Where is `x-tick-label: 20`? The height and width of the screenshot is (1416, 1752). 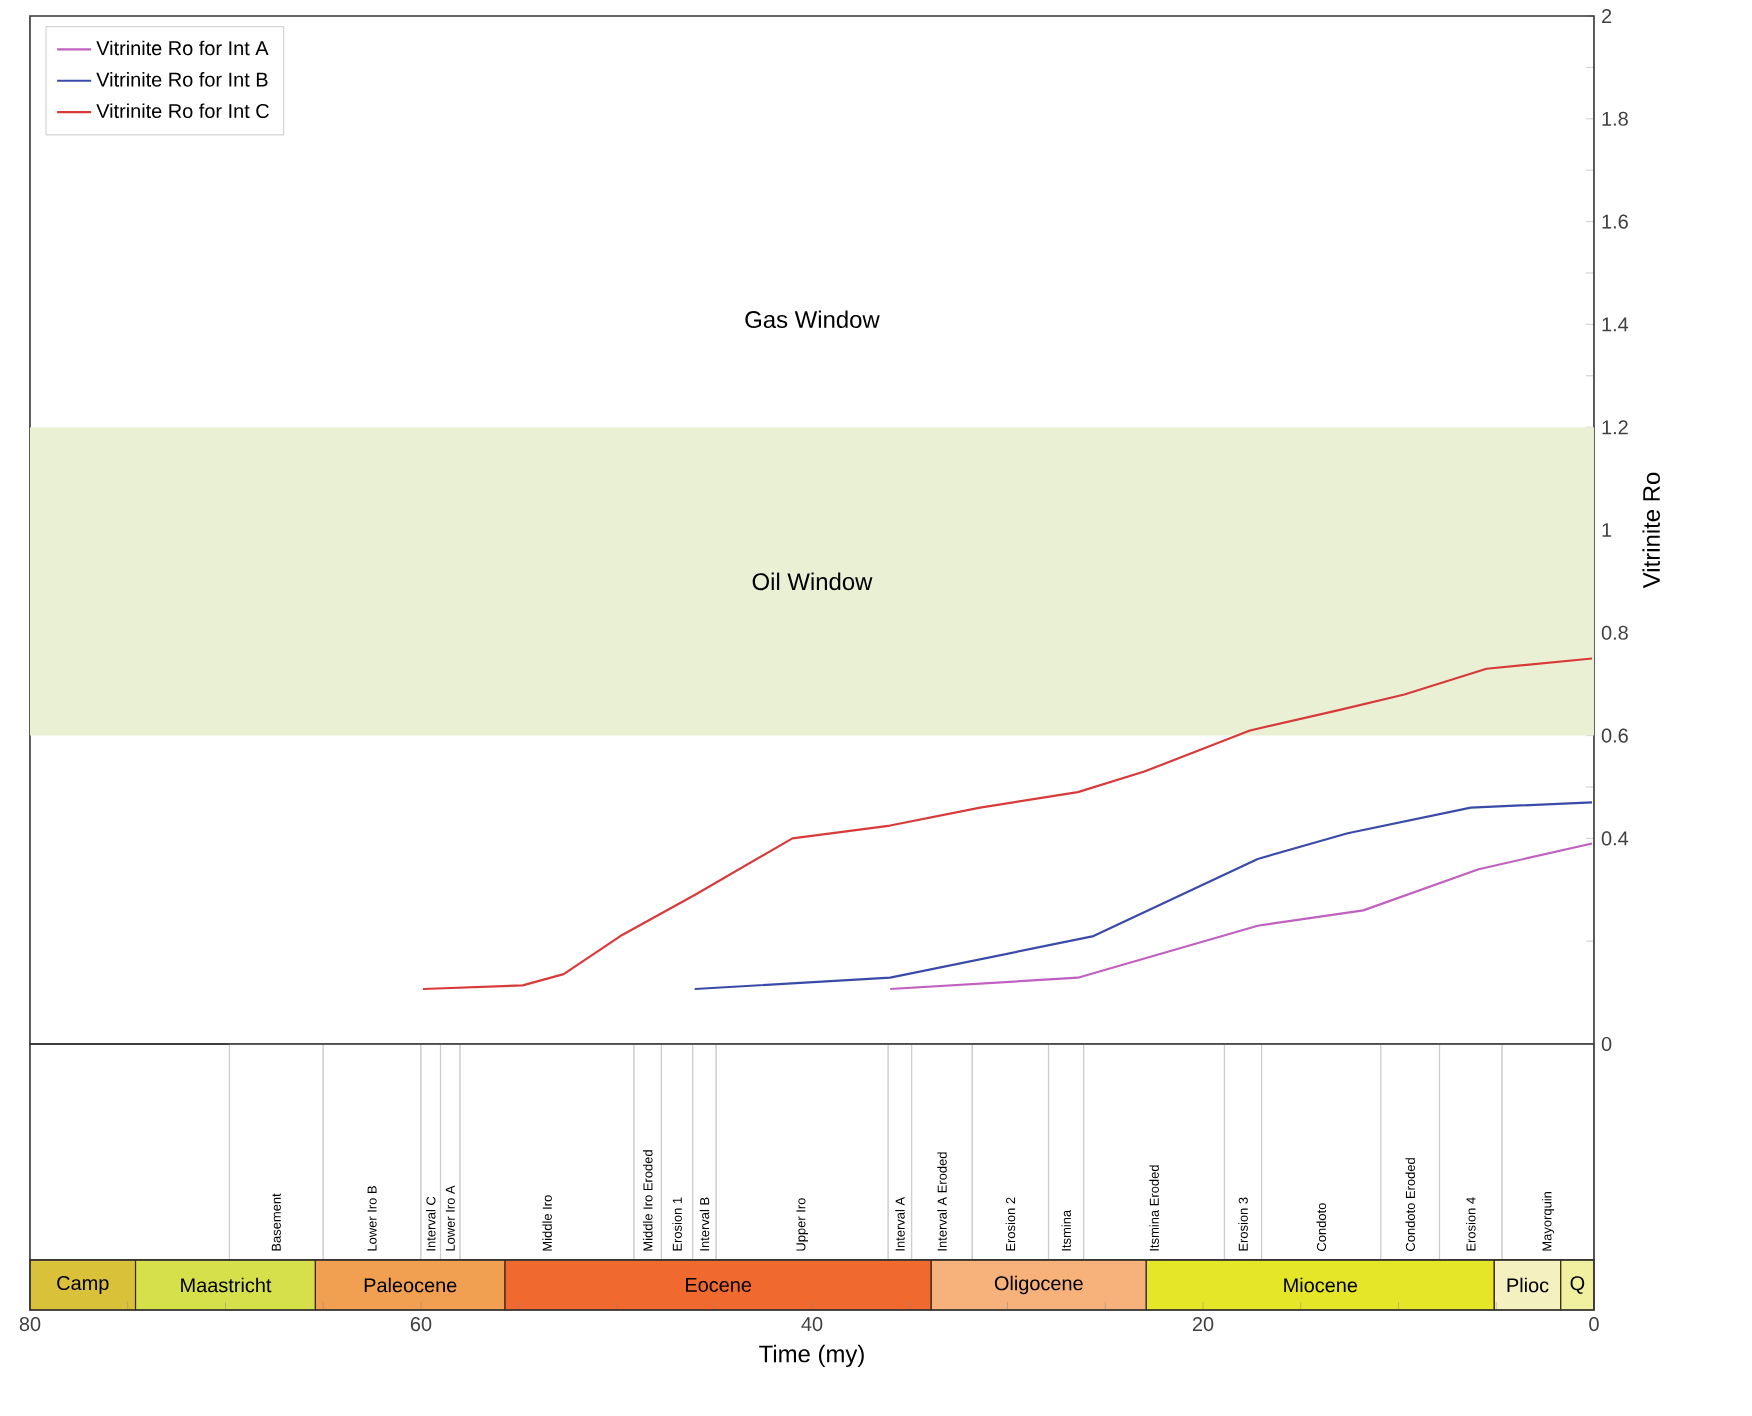
x-tick-label: 20 is located at coordinates (1203, 1324).